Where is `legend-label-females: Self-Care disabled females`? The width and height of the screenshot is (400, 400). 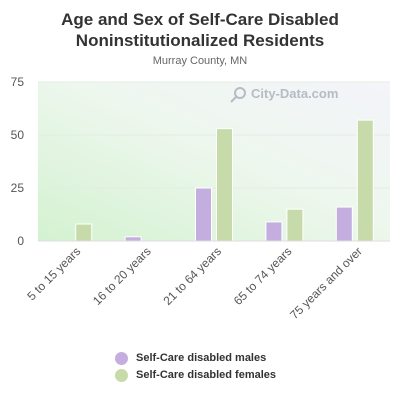
legend-label-females: Self-Care disabled females is located at coordinates (206, 375).